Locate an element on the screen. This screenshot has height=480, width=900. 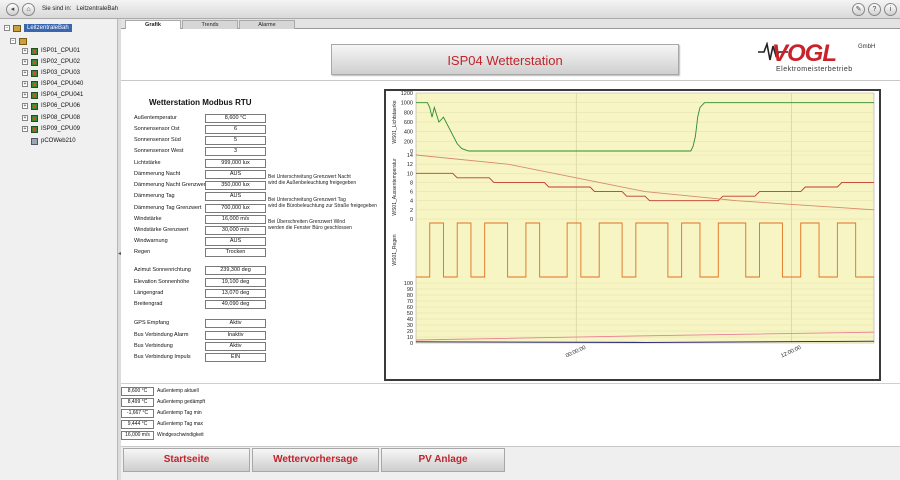
tree-item-isp04-040: + ISP04_CPU040 is located at coordinates (52, 84).